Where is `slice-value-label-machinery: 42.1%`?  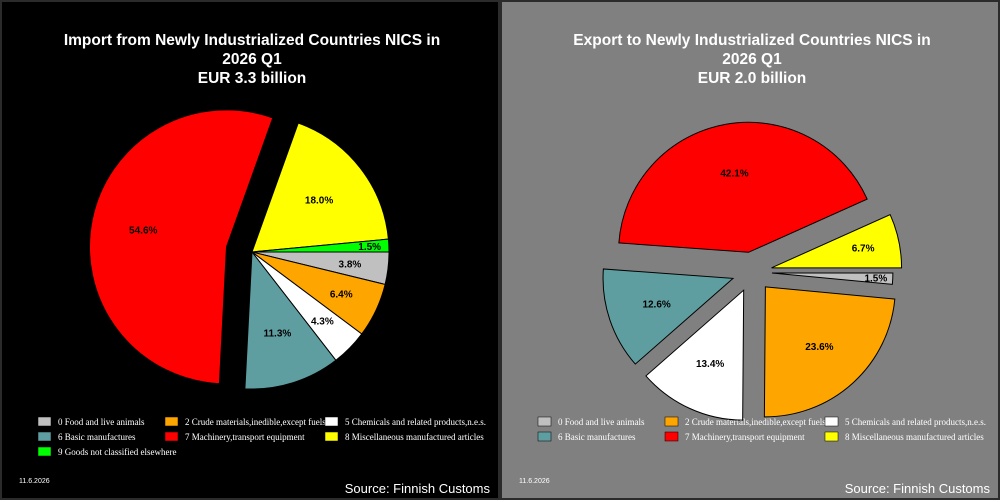
slice-value-label-machinery: 42.1% is located at coordinates (734, 173).